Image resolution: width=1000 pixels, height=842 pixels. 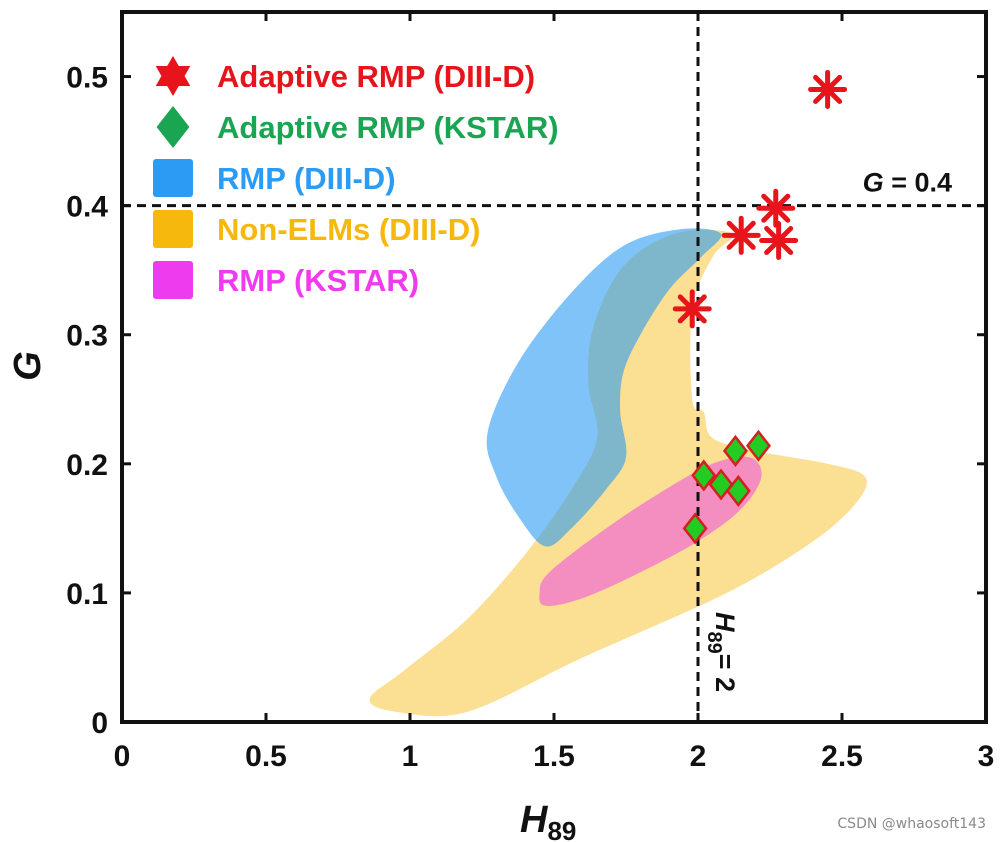 What do you see at coordinates (87, 594) in the screenshot?
I see `y-tick-label: 0.1` at bounding box center [87, 594].